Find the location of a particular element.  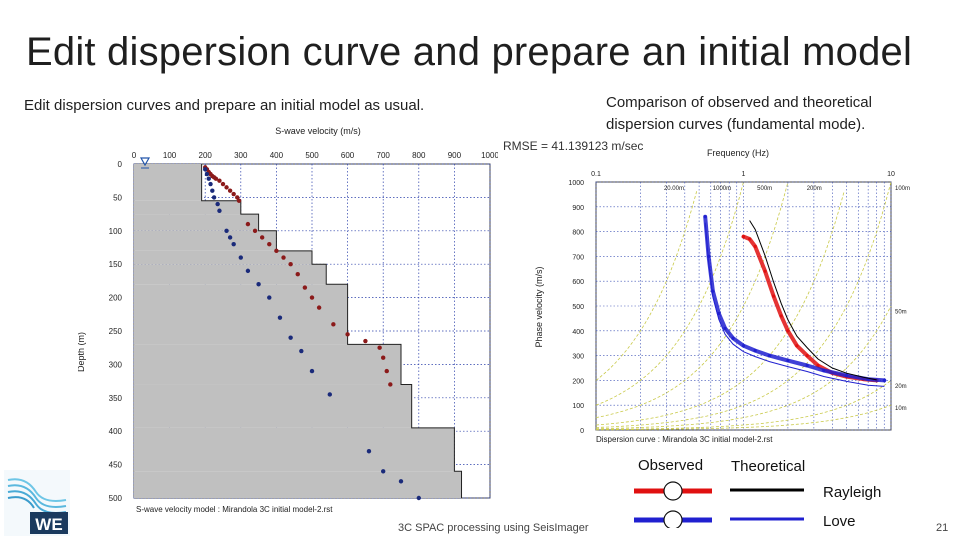

disp-y-tick-label: 400 is located at coordinates (578, 332).